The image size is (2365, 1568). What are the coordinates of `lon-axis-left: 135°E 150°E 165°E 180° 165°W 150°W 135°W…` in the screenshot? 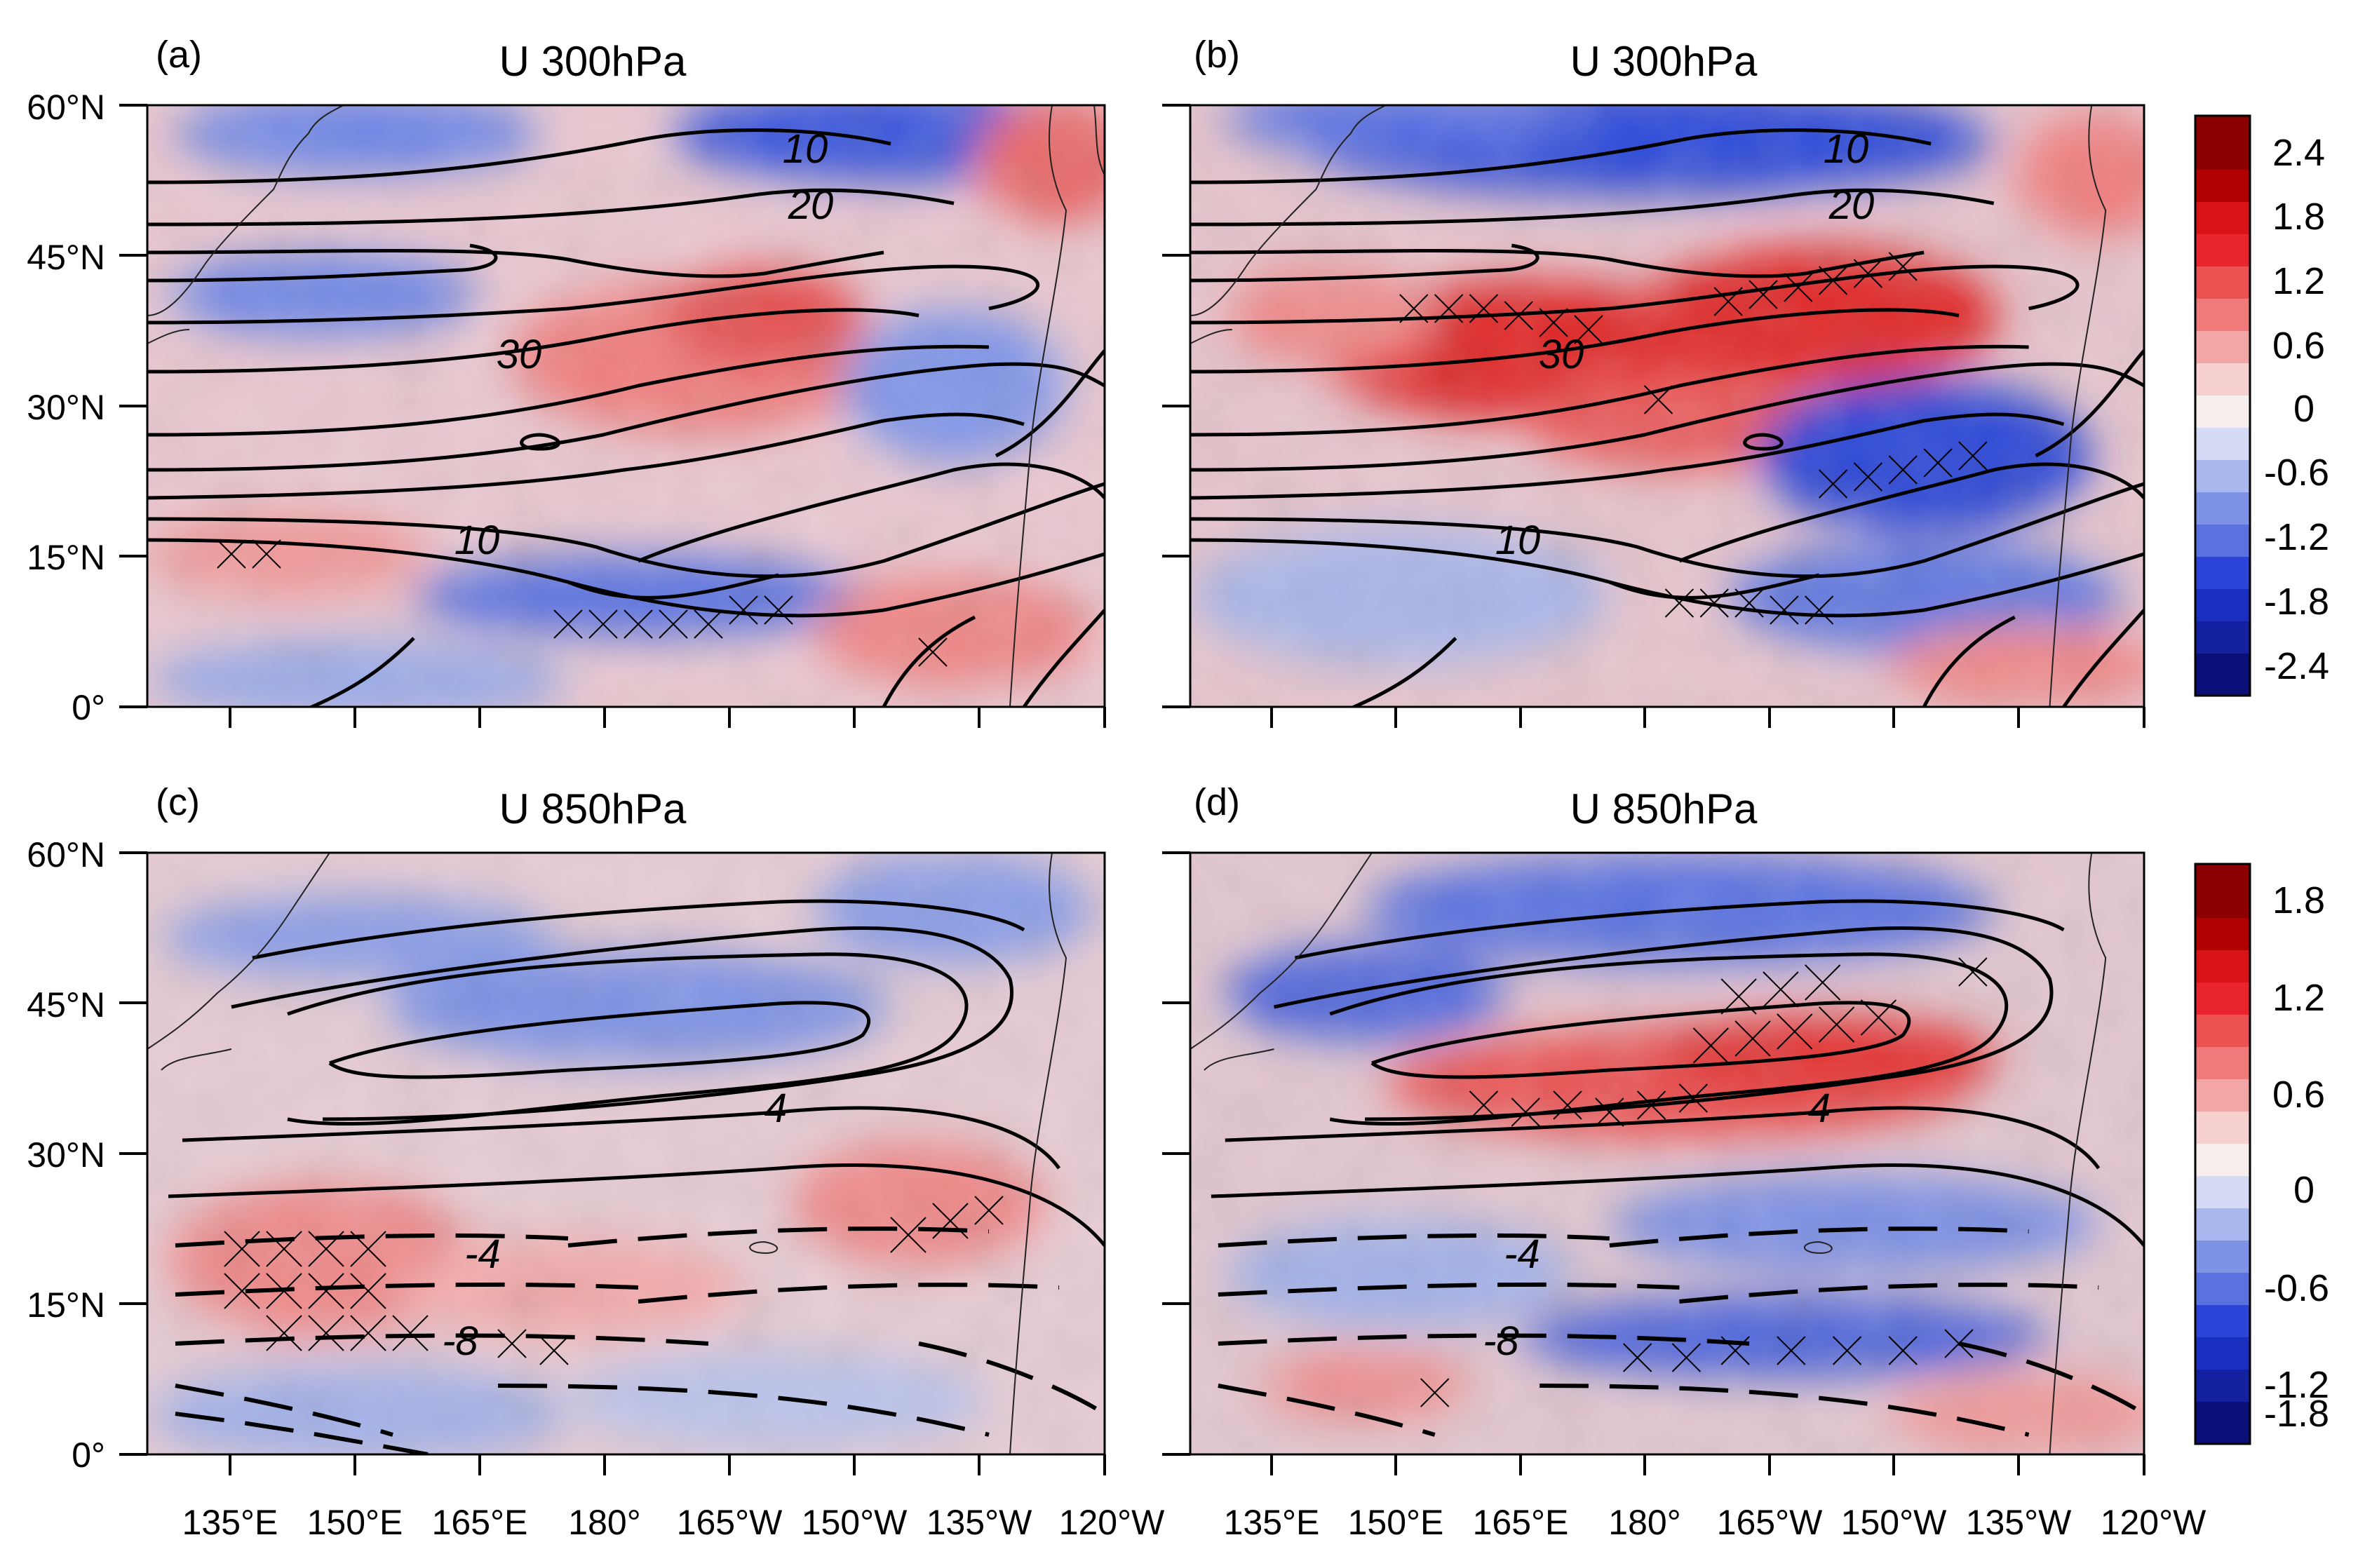 It's located at (674, 1523).